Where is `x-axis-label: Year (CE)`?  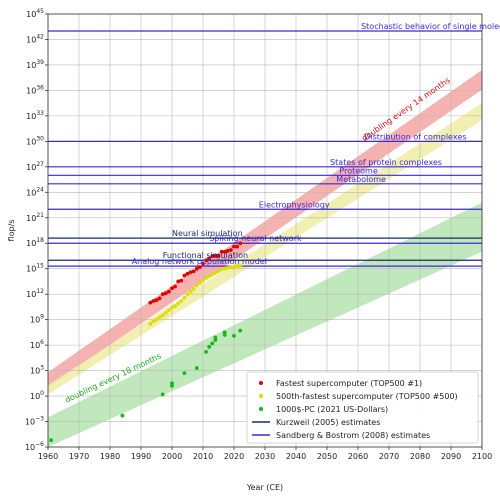
x-axis-label: Year (CE) is located at coordinates (264, 487).